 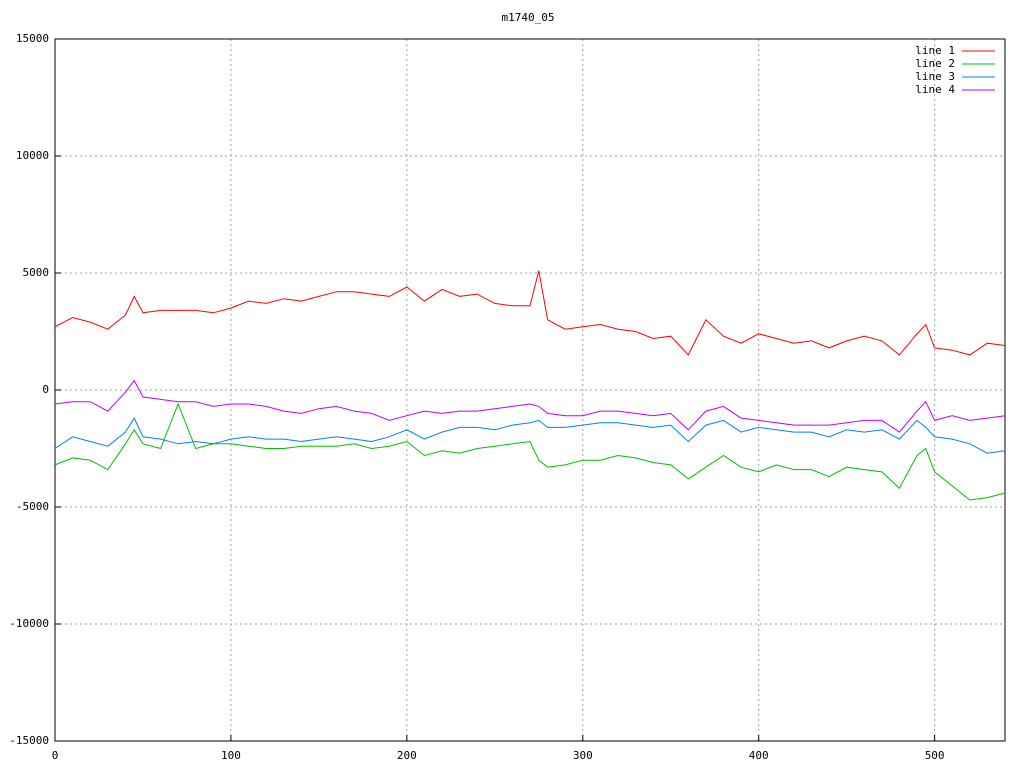 I want to click on legend-label: line 4, so click(x=935, y=89).